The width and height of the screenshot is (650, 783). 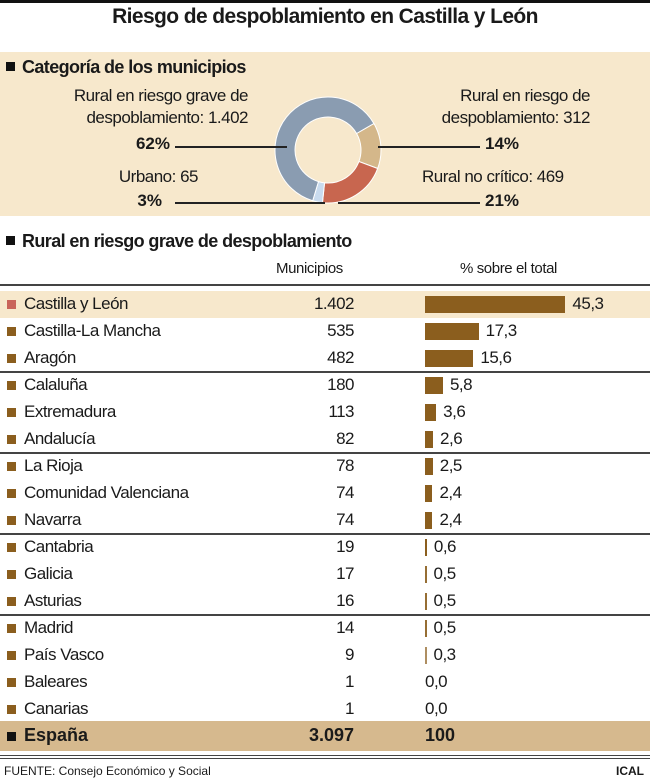 I want to click on municipios-value: 9, so click(x=349, y=654).